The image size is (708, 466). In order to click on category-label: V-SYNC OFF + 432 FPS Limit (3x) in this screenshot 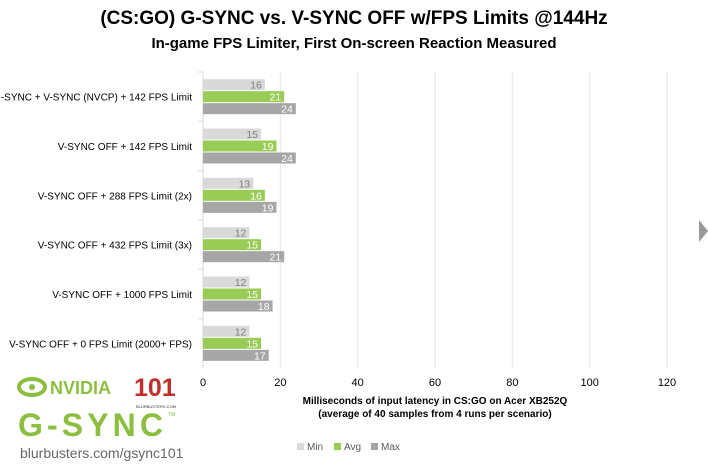, I will do `click(115, 246)`.